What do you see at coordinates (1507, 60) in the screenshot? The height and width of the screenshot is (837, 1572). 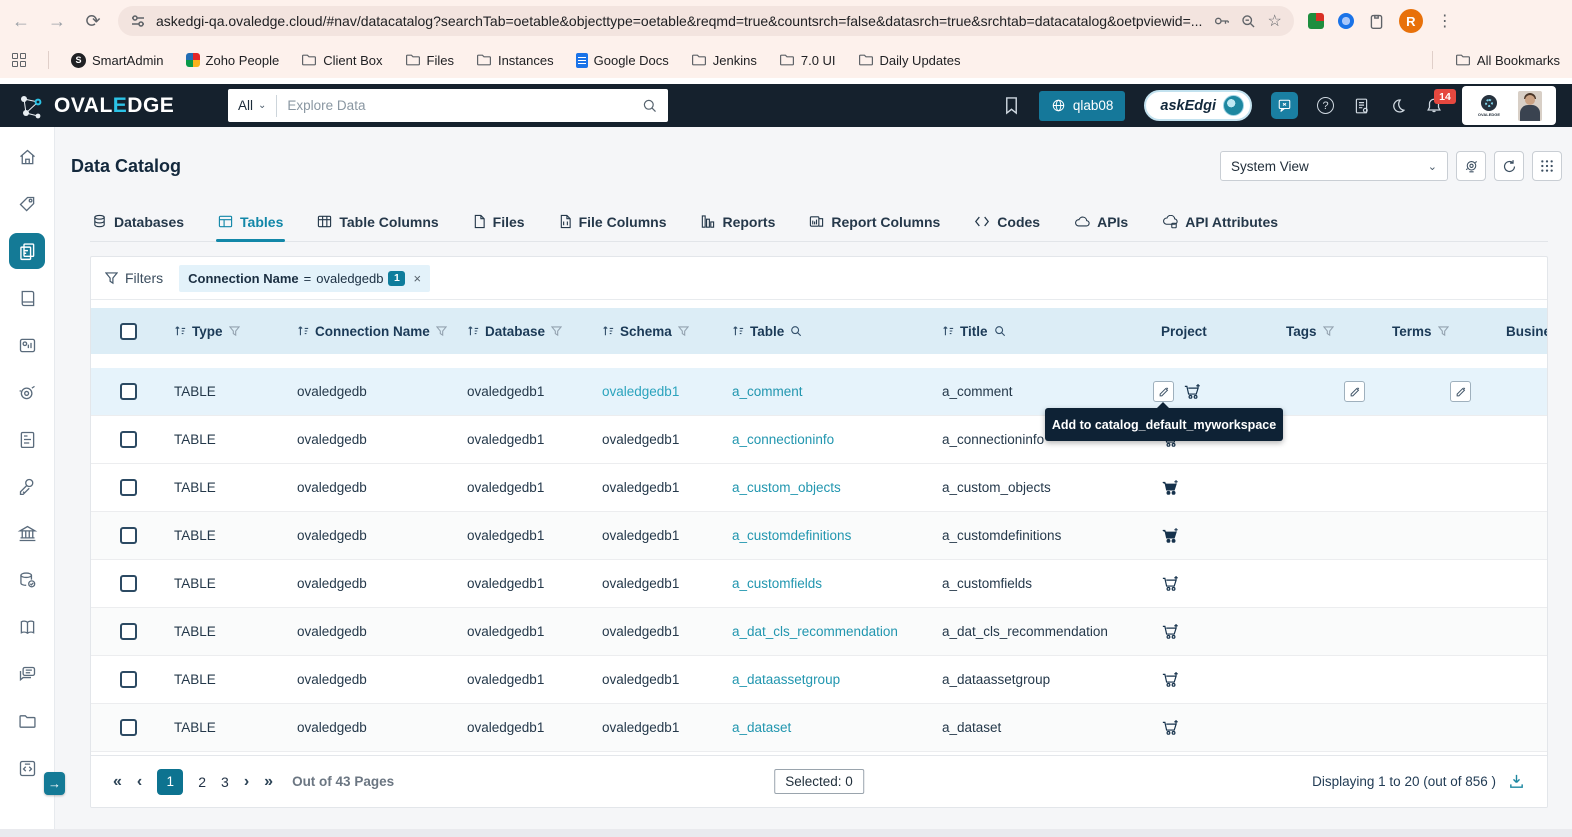 I see `all-bookmarks: All Bookmarks` at bounding box center [1507, 60].